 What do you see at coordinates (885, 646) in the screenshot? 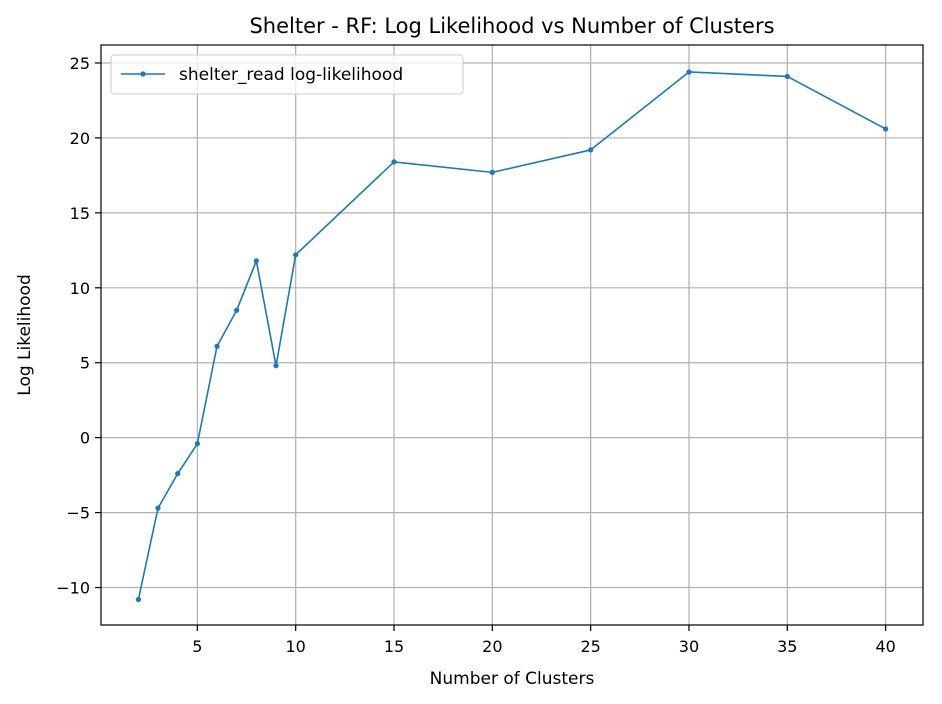
I see `x-tick-label: 40` at bounding box center [885, 646].